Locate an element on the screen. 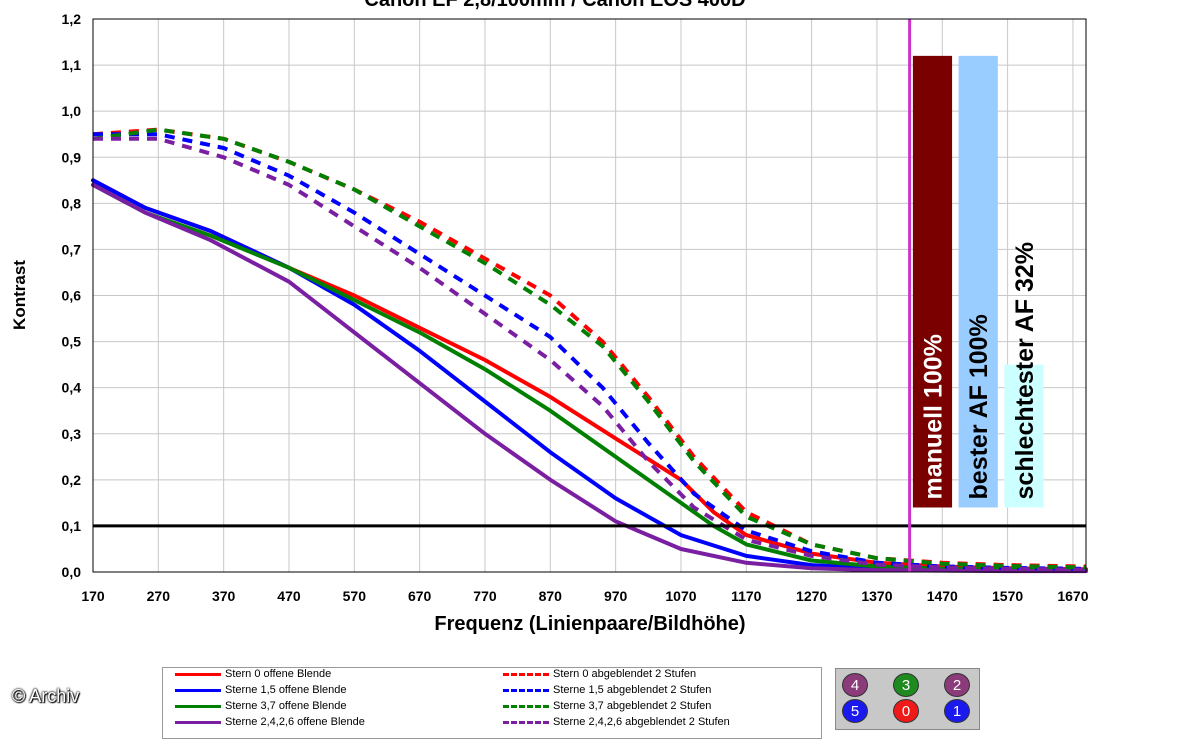 This screenshot has width=1199, height=739. y-tick-labels: 0,0 0,1 0,2 0,3 0,4 0,5 0,6 0,7 0,8 0,9 1,0 1,1 1,2 is located at coordinates (72, 295).